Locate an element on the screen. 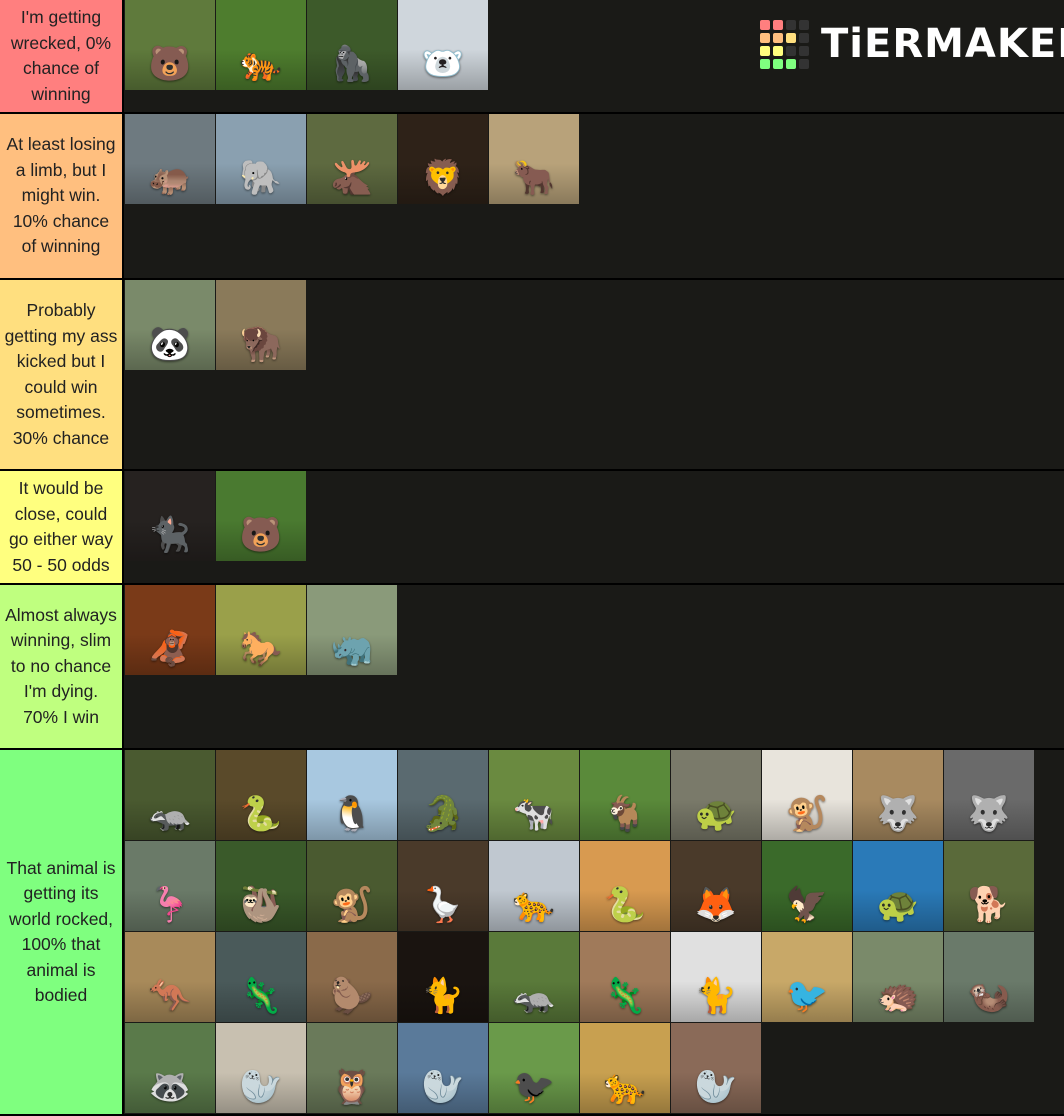  otter-image: 🦦 is located at coordinates (989, 977).